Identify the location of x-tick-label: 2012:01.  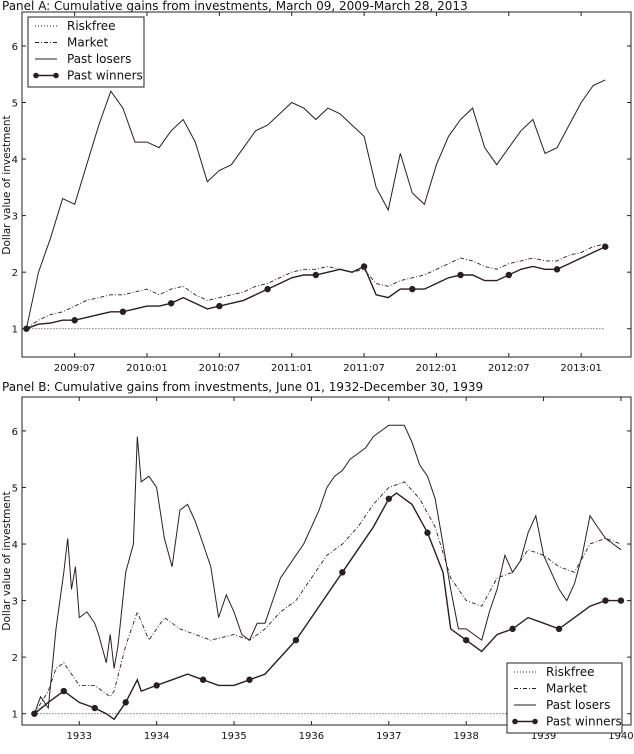
(437, 368).